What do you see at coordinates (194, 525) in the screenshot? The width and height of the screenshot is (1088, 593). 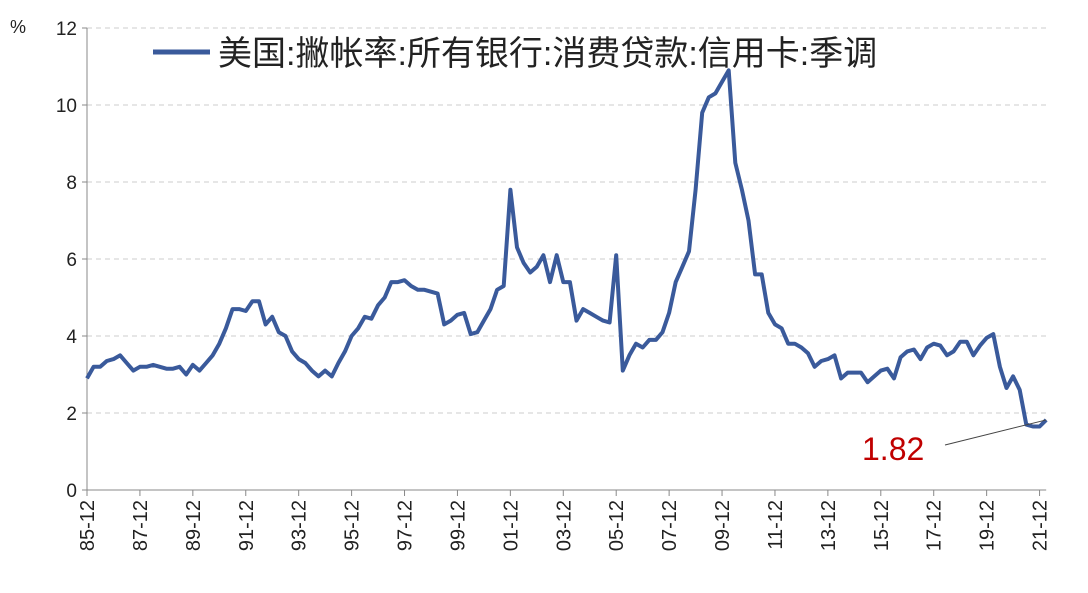 I see `x-tick-label: 89-12` at bounding box center [194, 525].